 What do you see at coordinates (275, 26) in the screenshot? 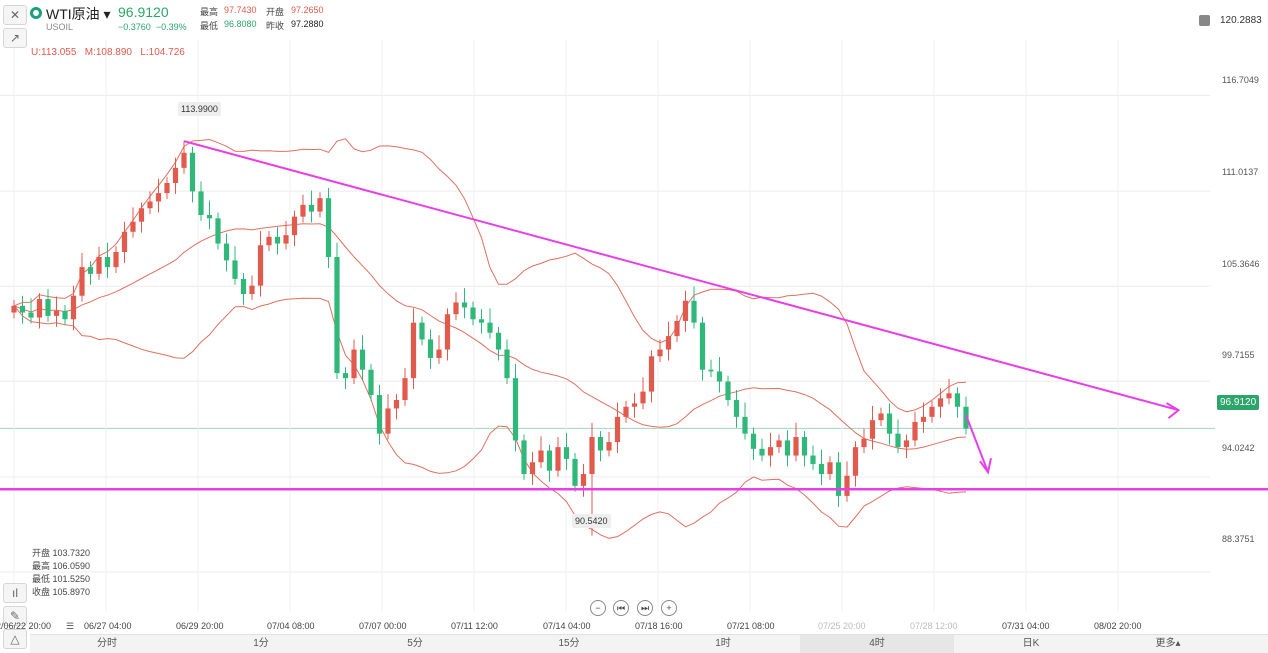
I see `prev-close-label: 昨收` at bounding box center [275, 26].